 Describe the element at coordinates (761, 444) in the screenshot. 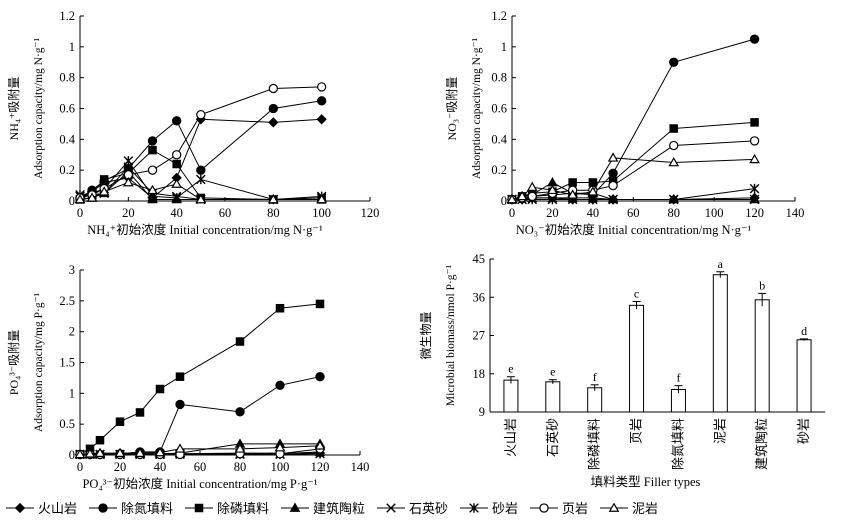

I see `x-tick-label: 建筑陶粒` at that location.